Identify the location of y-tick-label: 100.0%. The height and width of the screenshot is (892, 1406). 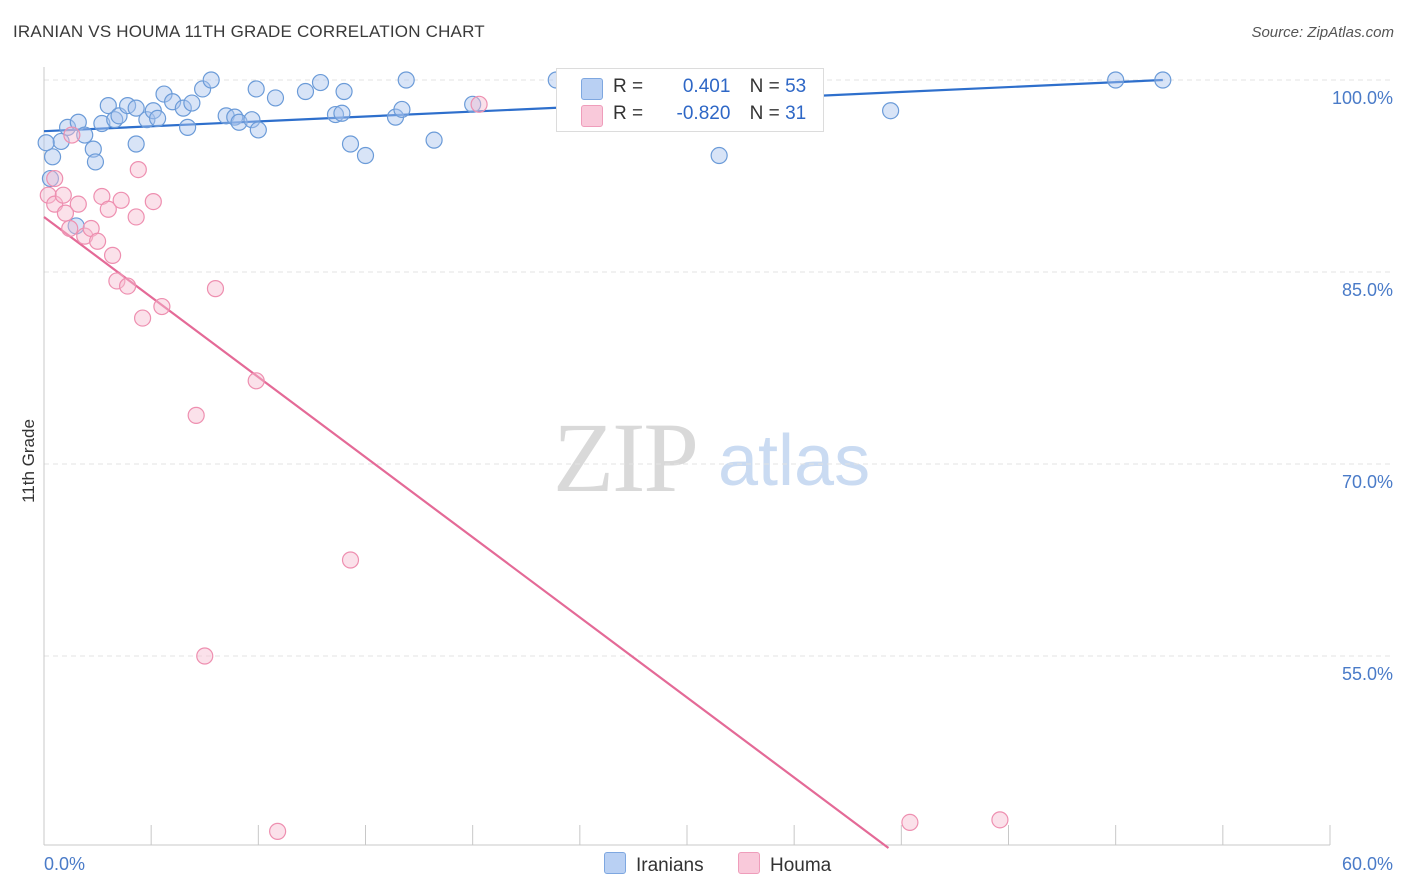
(1362, 98).